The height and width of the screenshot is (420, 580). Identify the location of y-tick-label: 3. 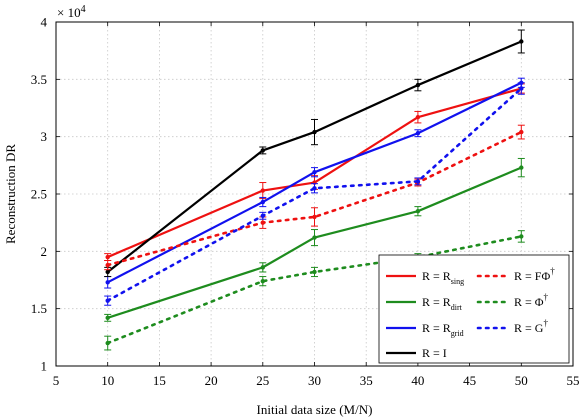
(44, 136).